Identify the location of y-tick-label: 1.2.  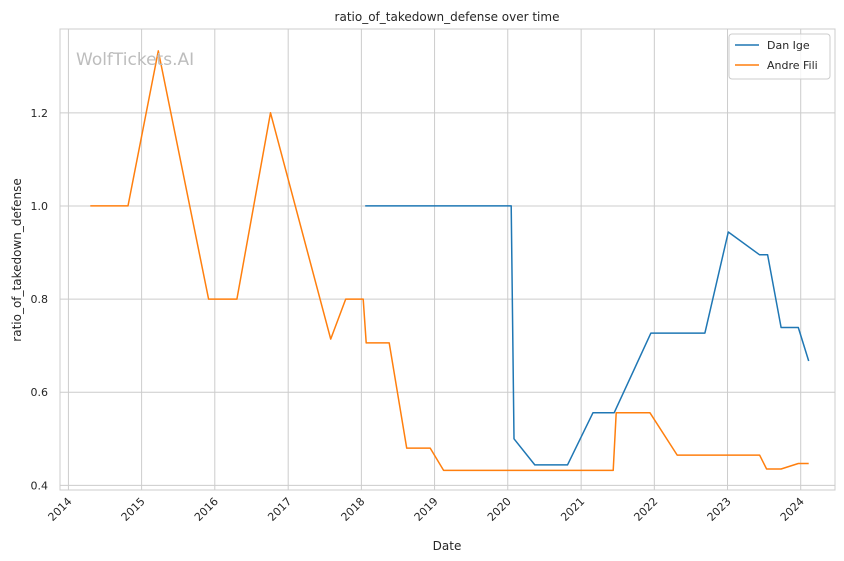
(40, 113).